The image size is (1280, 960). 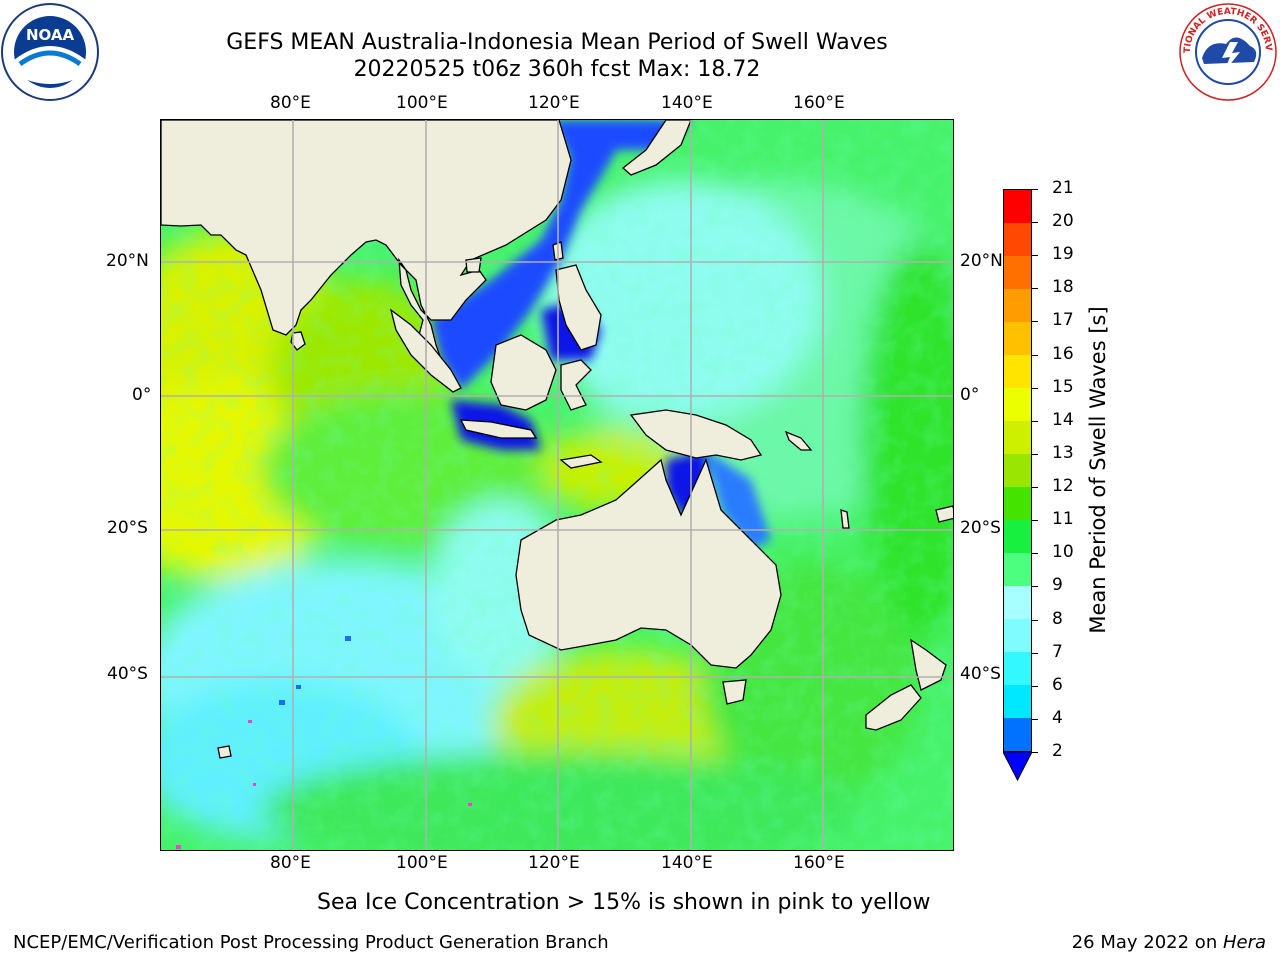 I want to click on lat-label-left: 20°N, so click(x=127, y=261).